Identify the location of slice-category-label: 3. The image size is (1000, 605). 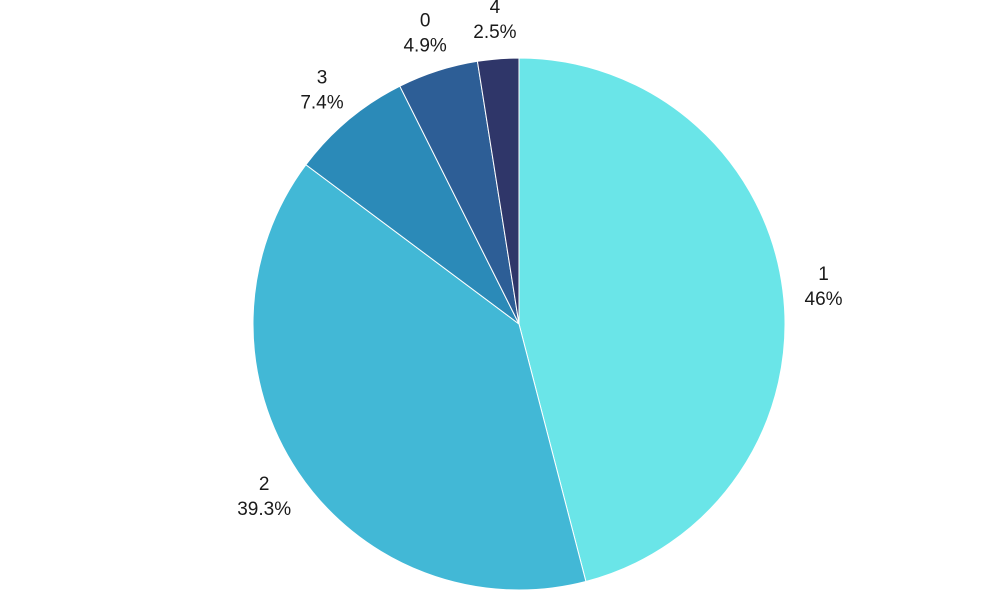
(322, 78).